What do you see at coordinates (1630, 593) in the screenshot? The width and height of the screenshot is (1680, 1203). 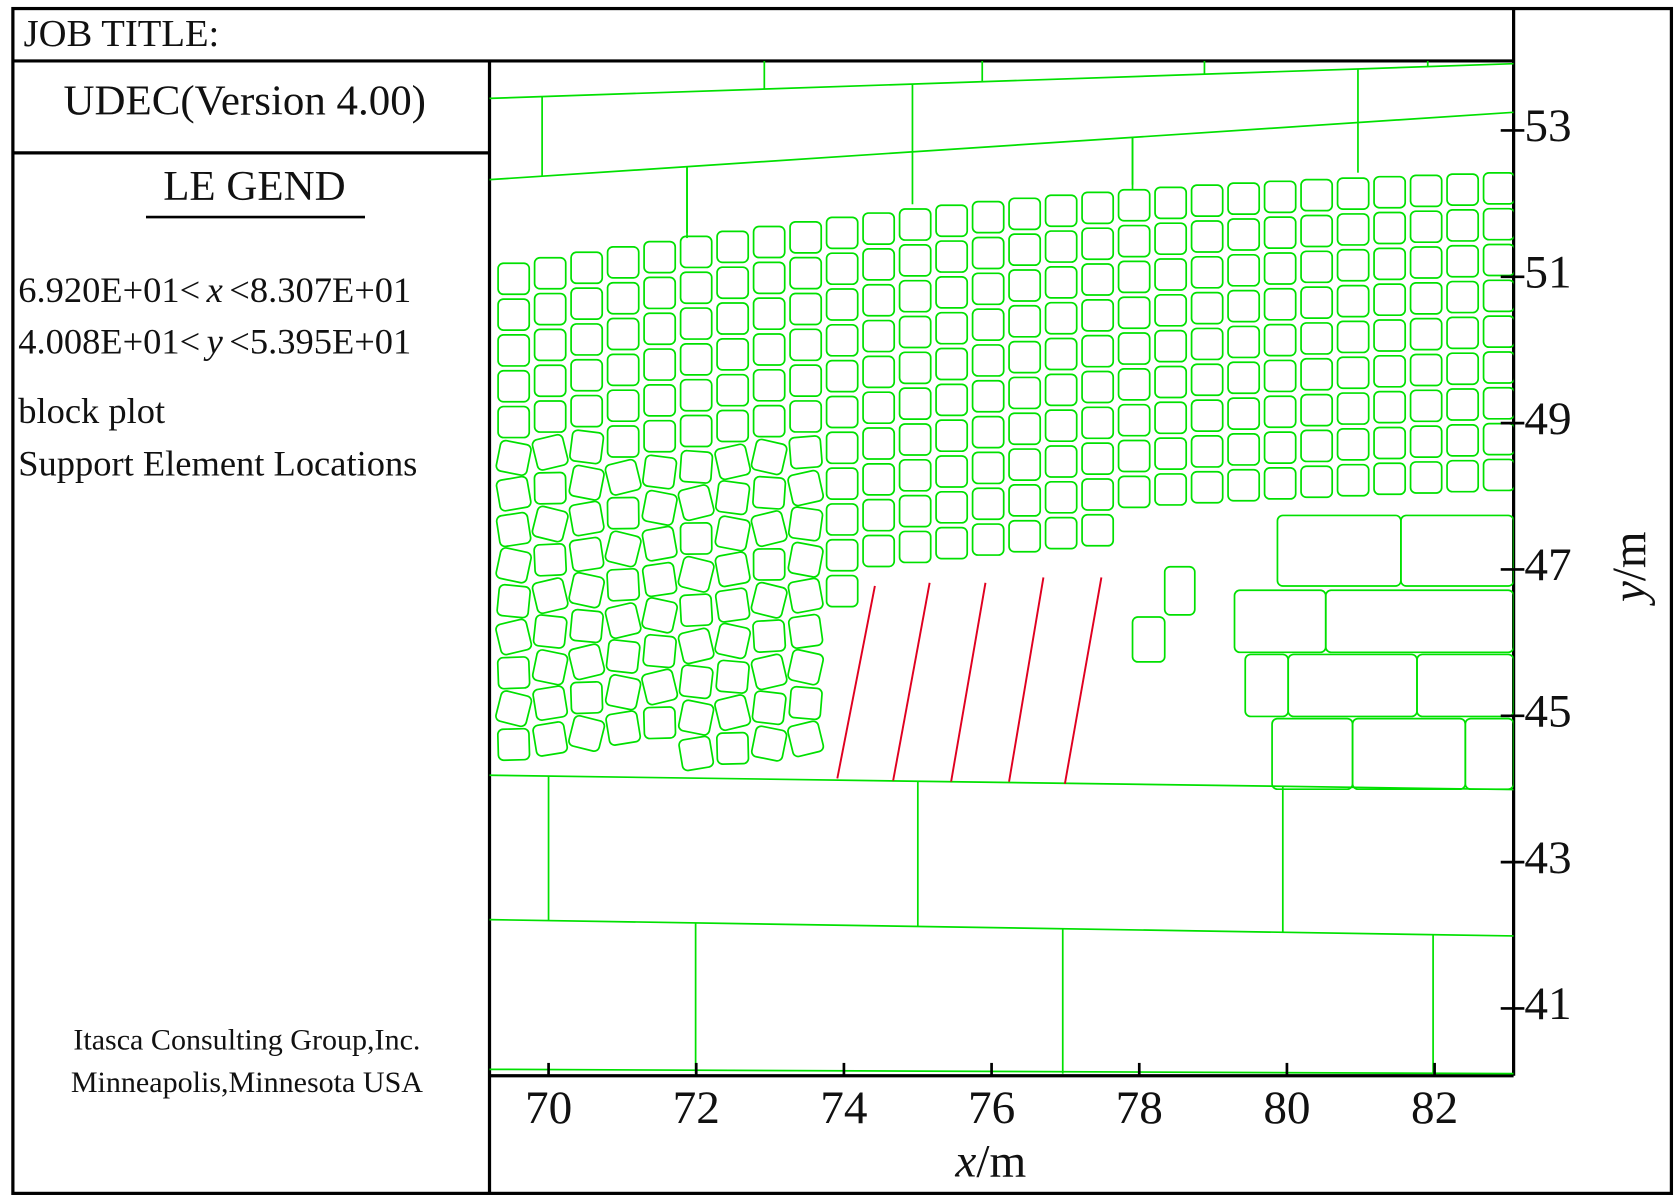 I see `y-label-var: y` at bounding box center [1630, 593].